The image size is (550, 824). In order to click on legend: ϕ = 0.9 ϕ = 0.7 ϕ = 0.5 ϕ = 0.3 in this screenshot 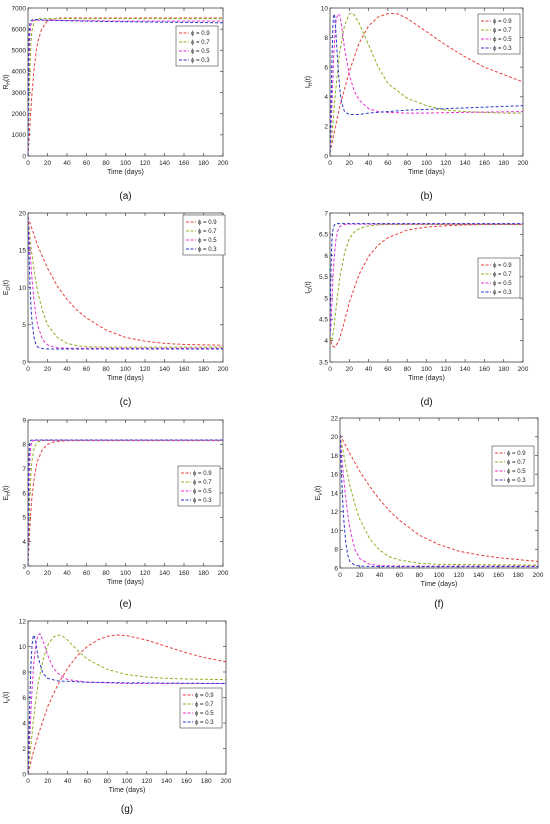, I will do `click(499, 34)`.